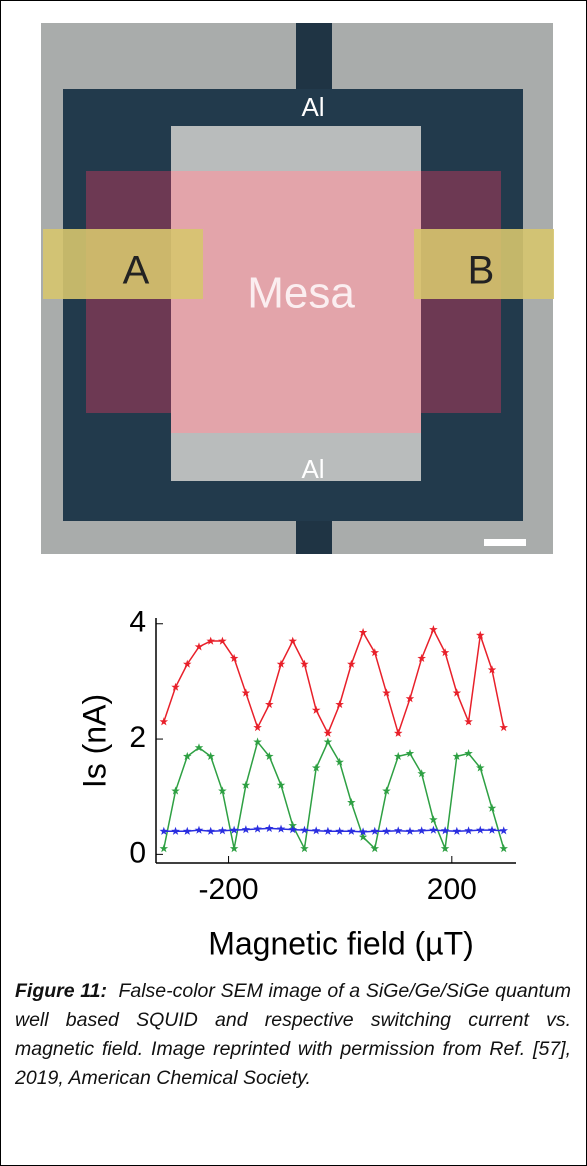 Image resolution: width=587 pixels, height=1166 pixels. I want to click on image-label: Mesa, so click(301, 293).